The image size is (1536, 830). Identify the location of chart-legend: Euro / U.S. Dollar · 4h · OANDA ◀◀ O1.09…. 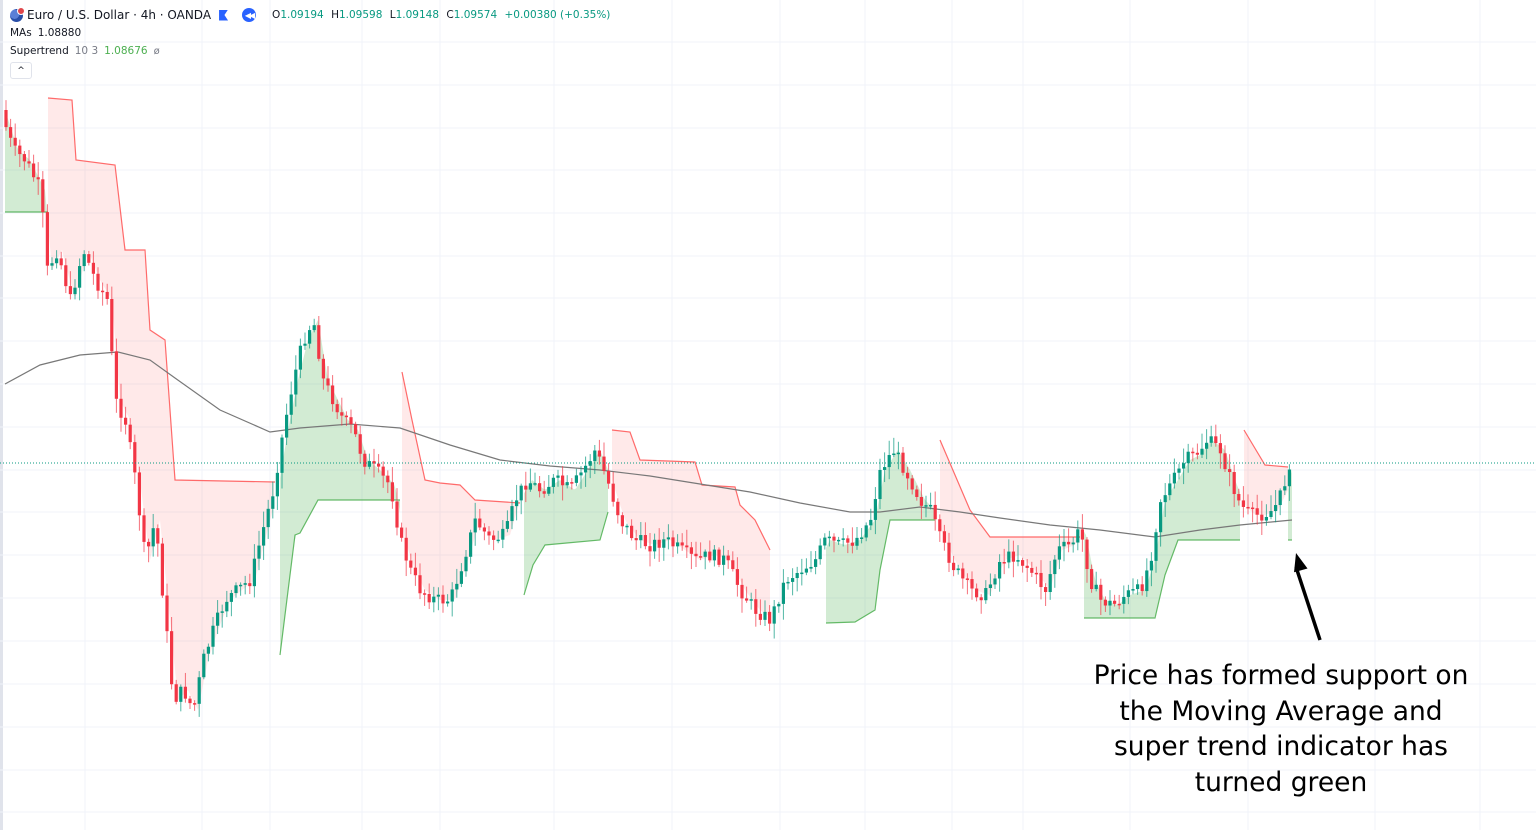
(310, 42).